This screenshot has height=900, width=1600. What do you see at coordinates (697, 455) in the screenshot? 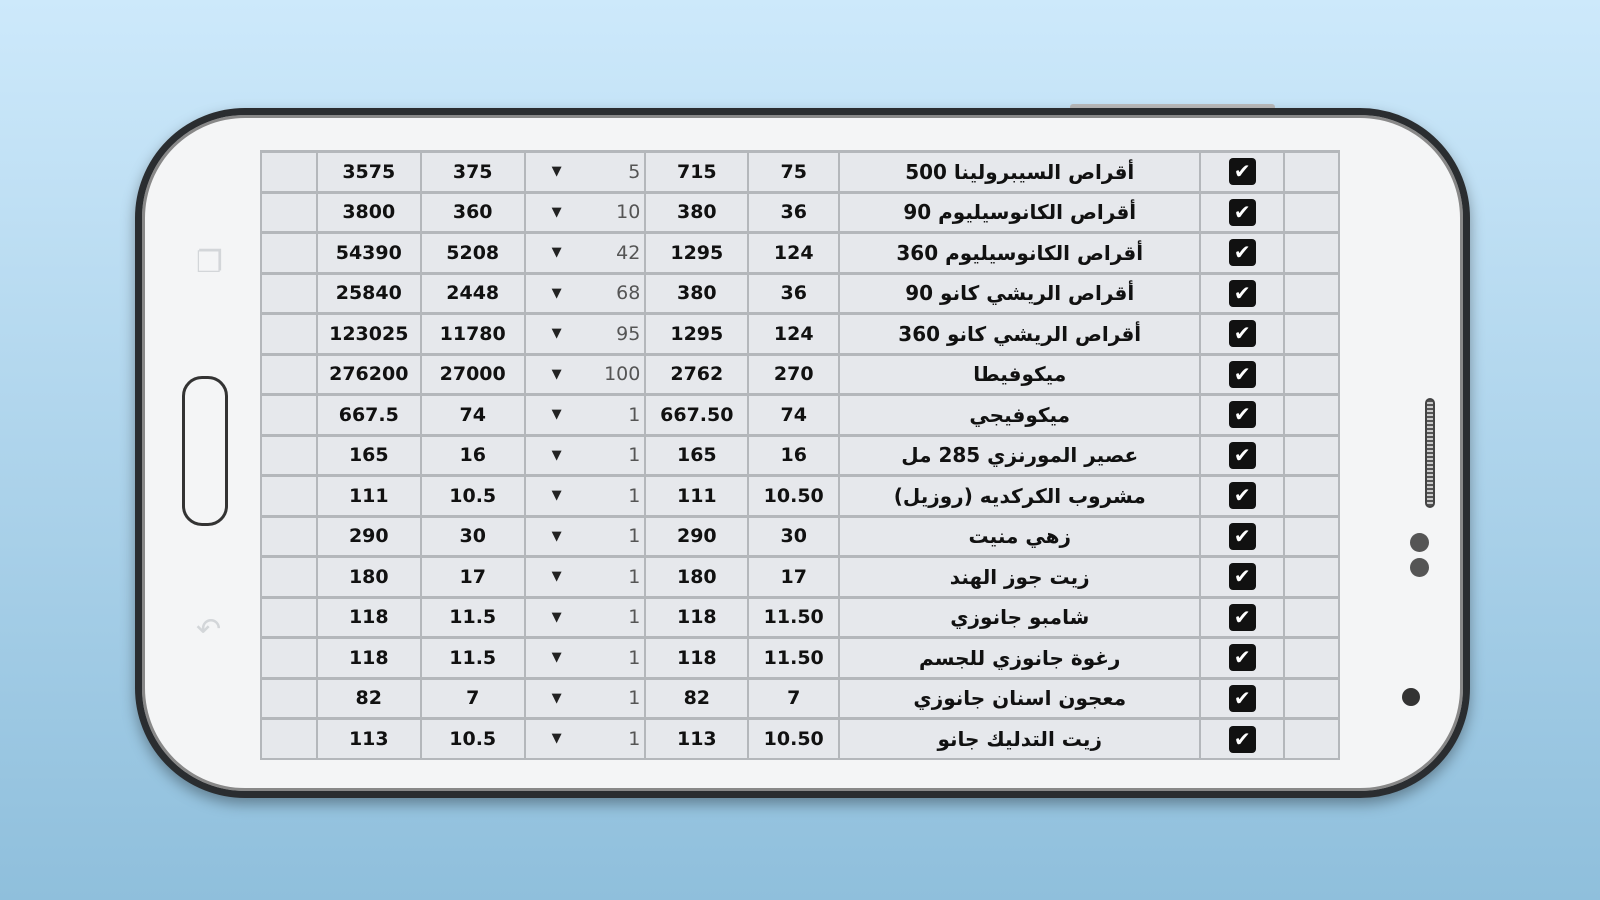
I see `price-cell: 165` at bounding box center [697, 455].